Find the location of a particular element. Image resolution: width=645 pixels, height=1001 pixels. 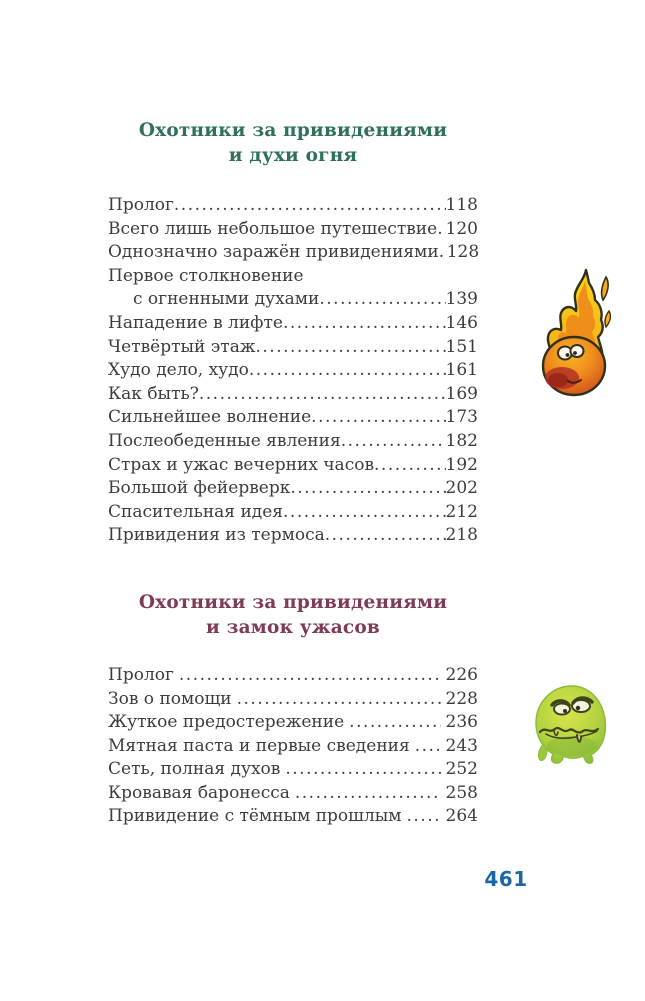

toc-entry: Сильнейшее волнение 173 is located at coordinates (293, 418).